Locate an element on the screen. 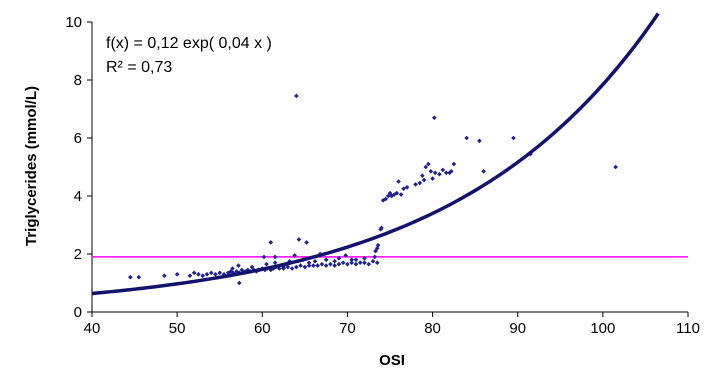  x-tick-label: 60 is located at coordinates (262, 328).